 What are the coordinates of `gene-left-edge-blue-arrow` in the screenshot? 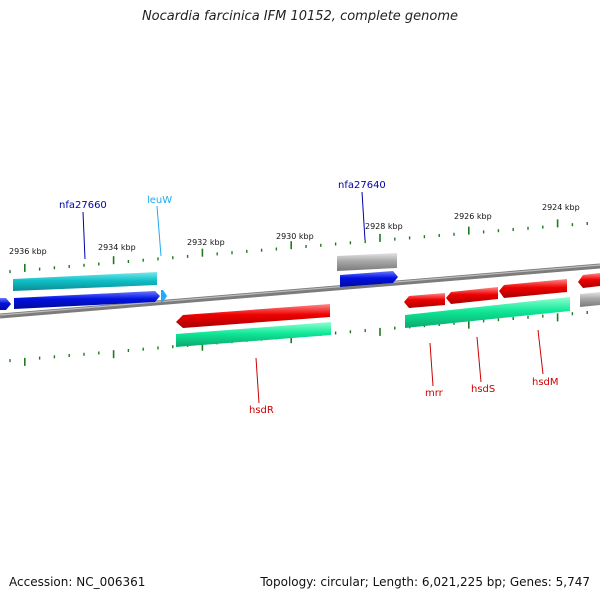 It's located at (5, 304).